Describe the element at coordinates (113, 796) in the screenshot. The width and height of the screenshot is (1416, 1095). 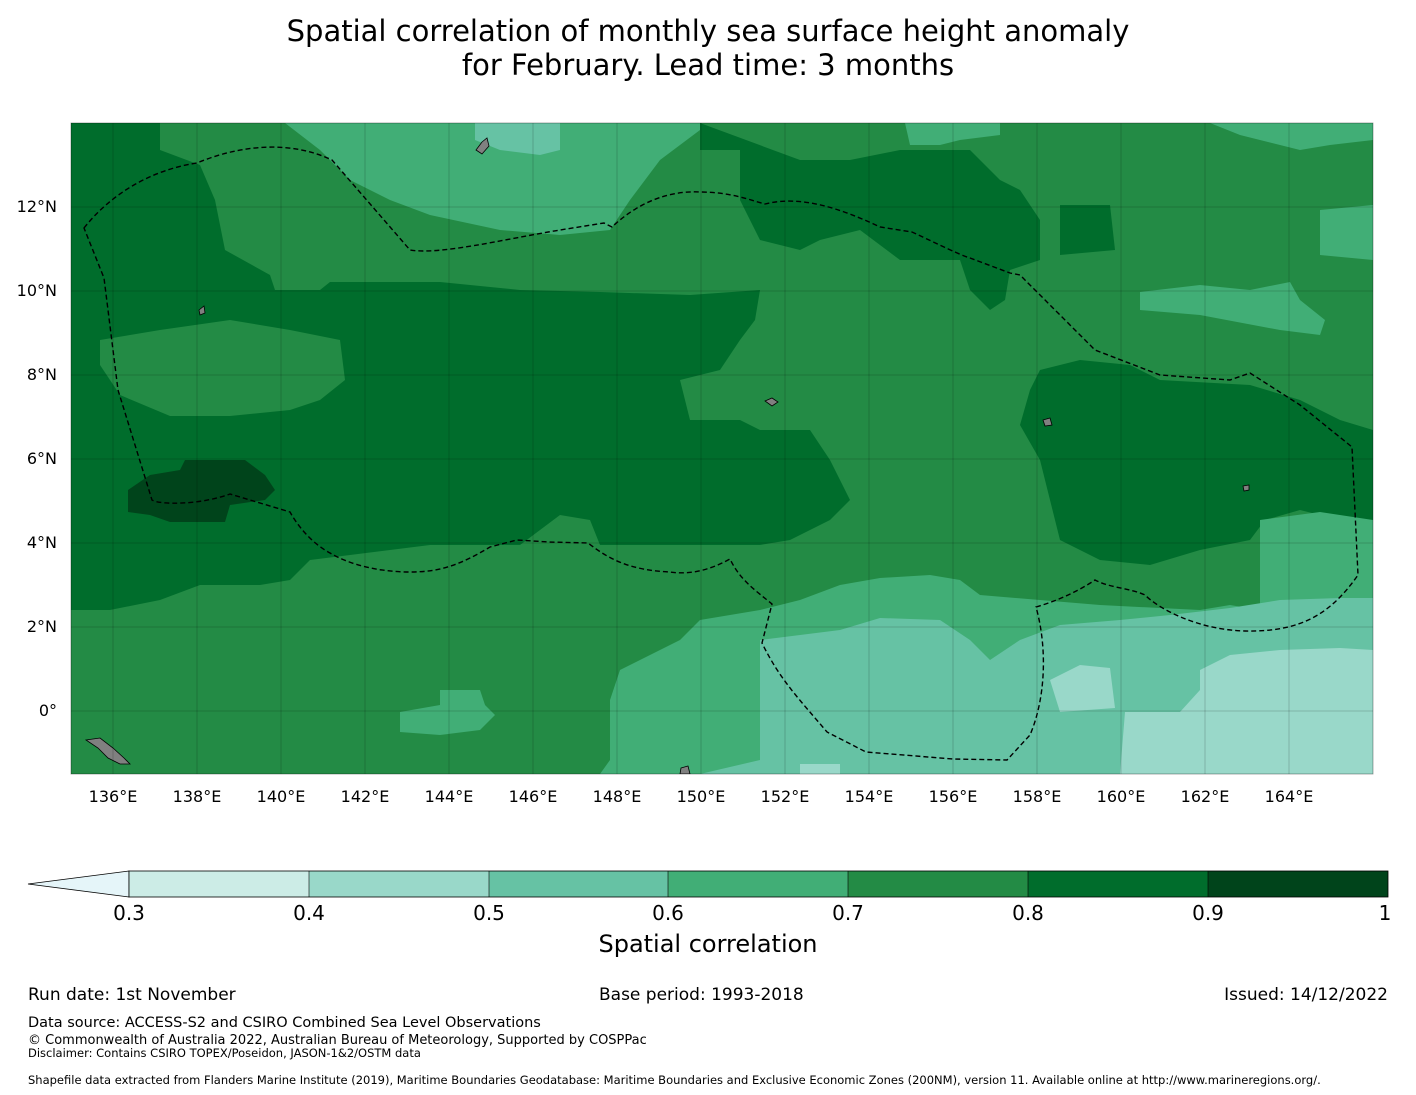
I see `lon-label: 136°E` at that location.